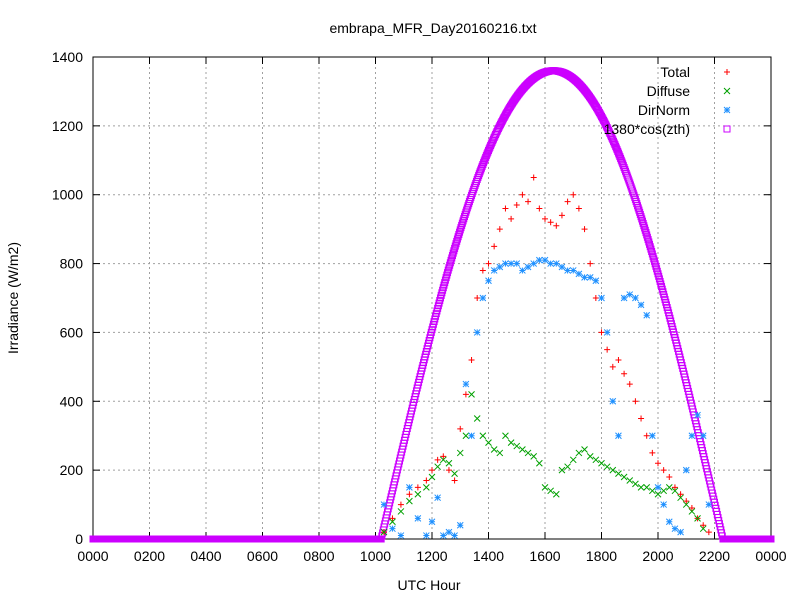  What do you see at coordinates (67, 195) in the screenshot?
I see `y-tick-label: 1000` at bounding box center [67, 195].